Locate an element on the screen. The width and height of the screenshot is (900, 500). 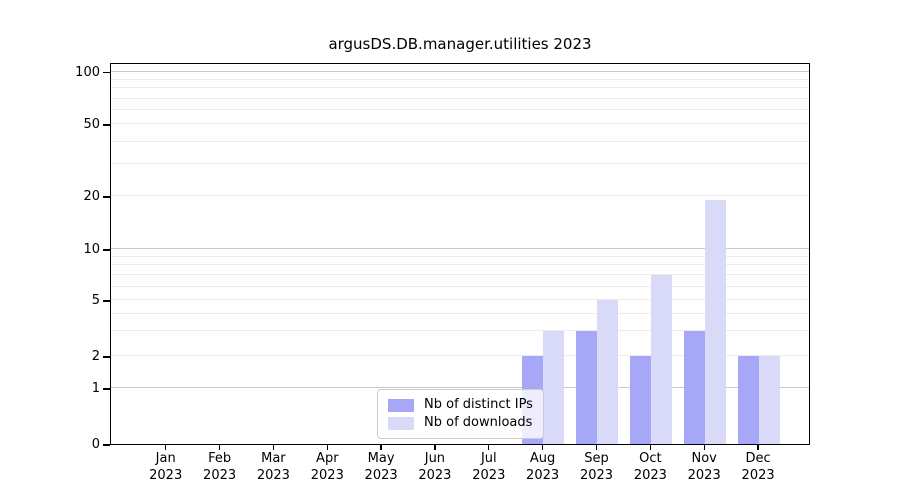
x-tick-label-jun: Jun 2023 is located at coordinates (435, 467).